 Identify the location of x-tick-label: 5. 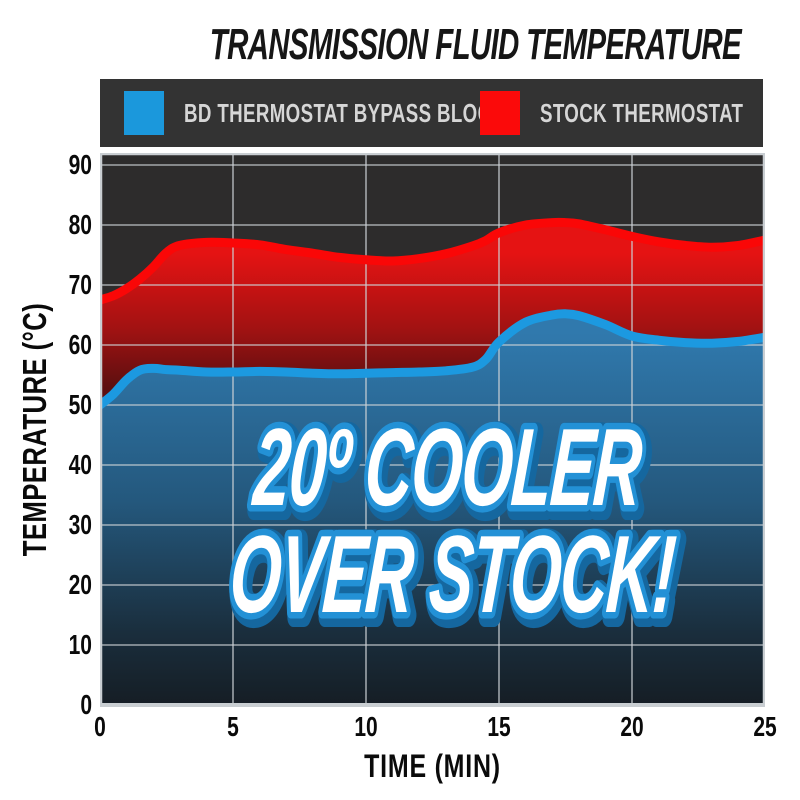
(233, 726).